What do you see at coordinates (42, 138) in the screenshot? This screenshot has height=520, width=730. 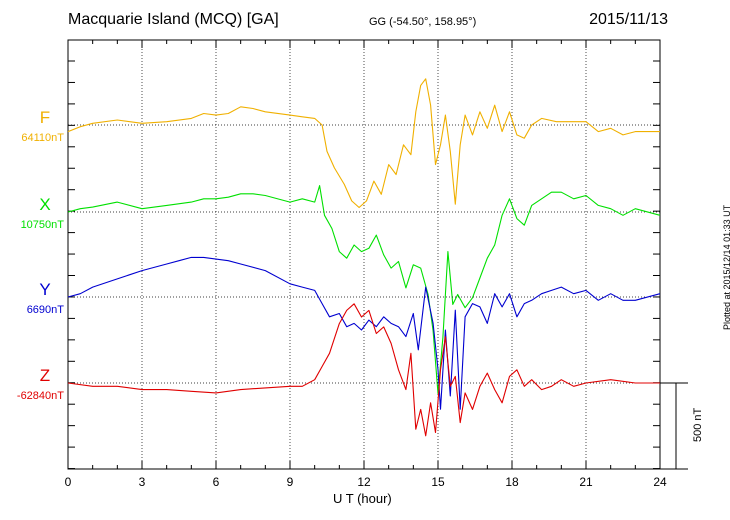 I see `baseline-value-f: 64110nT` at bounding box center [42, 138].